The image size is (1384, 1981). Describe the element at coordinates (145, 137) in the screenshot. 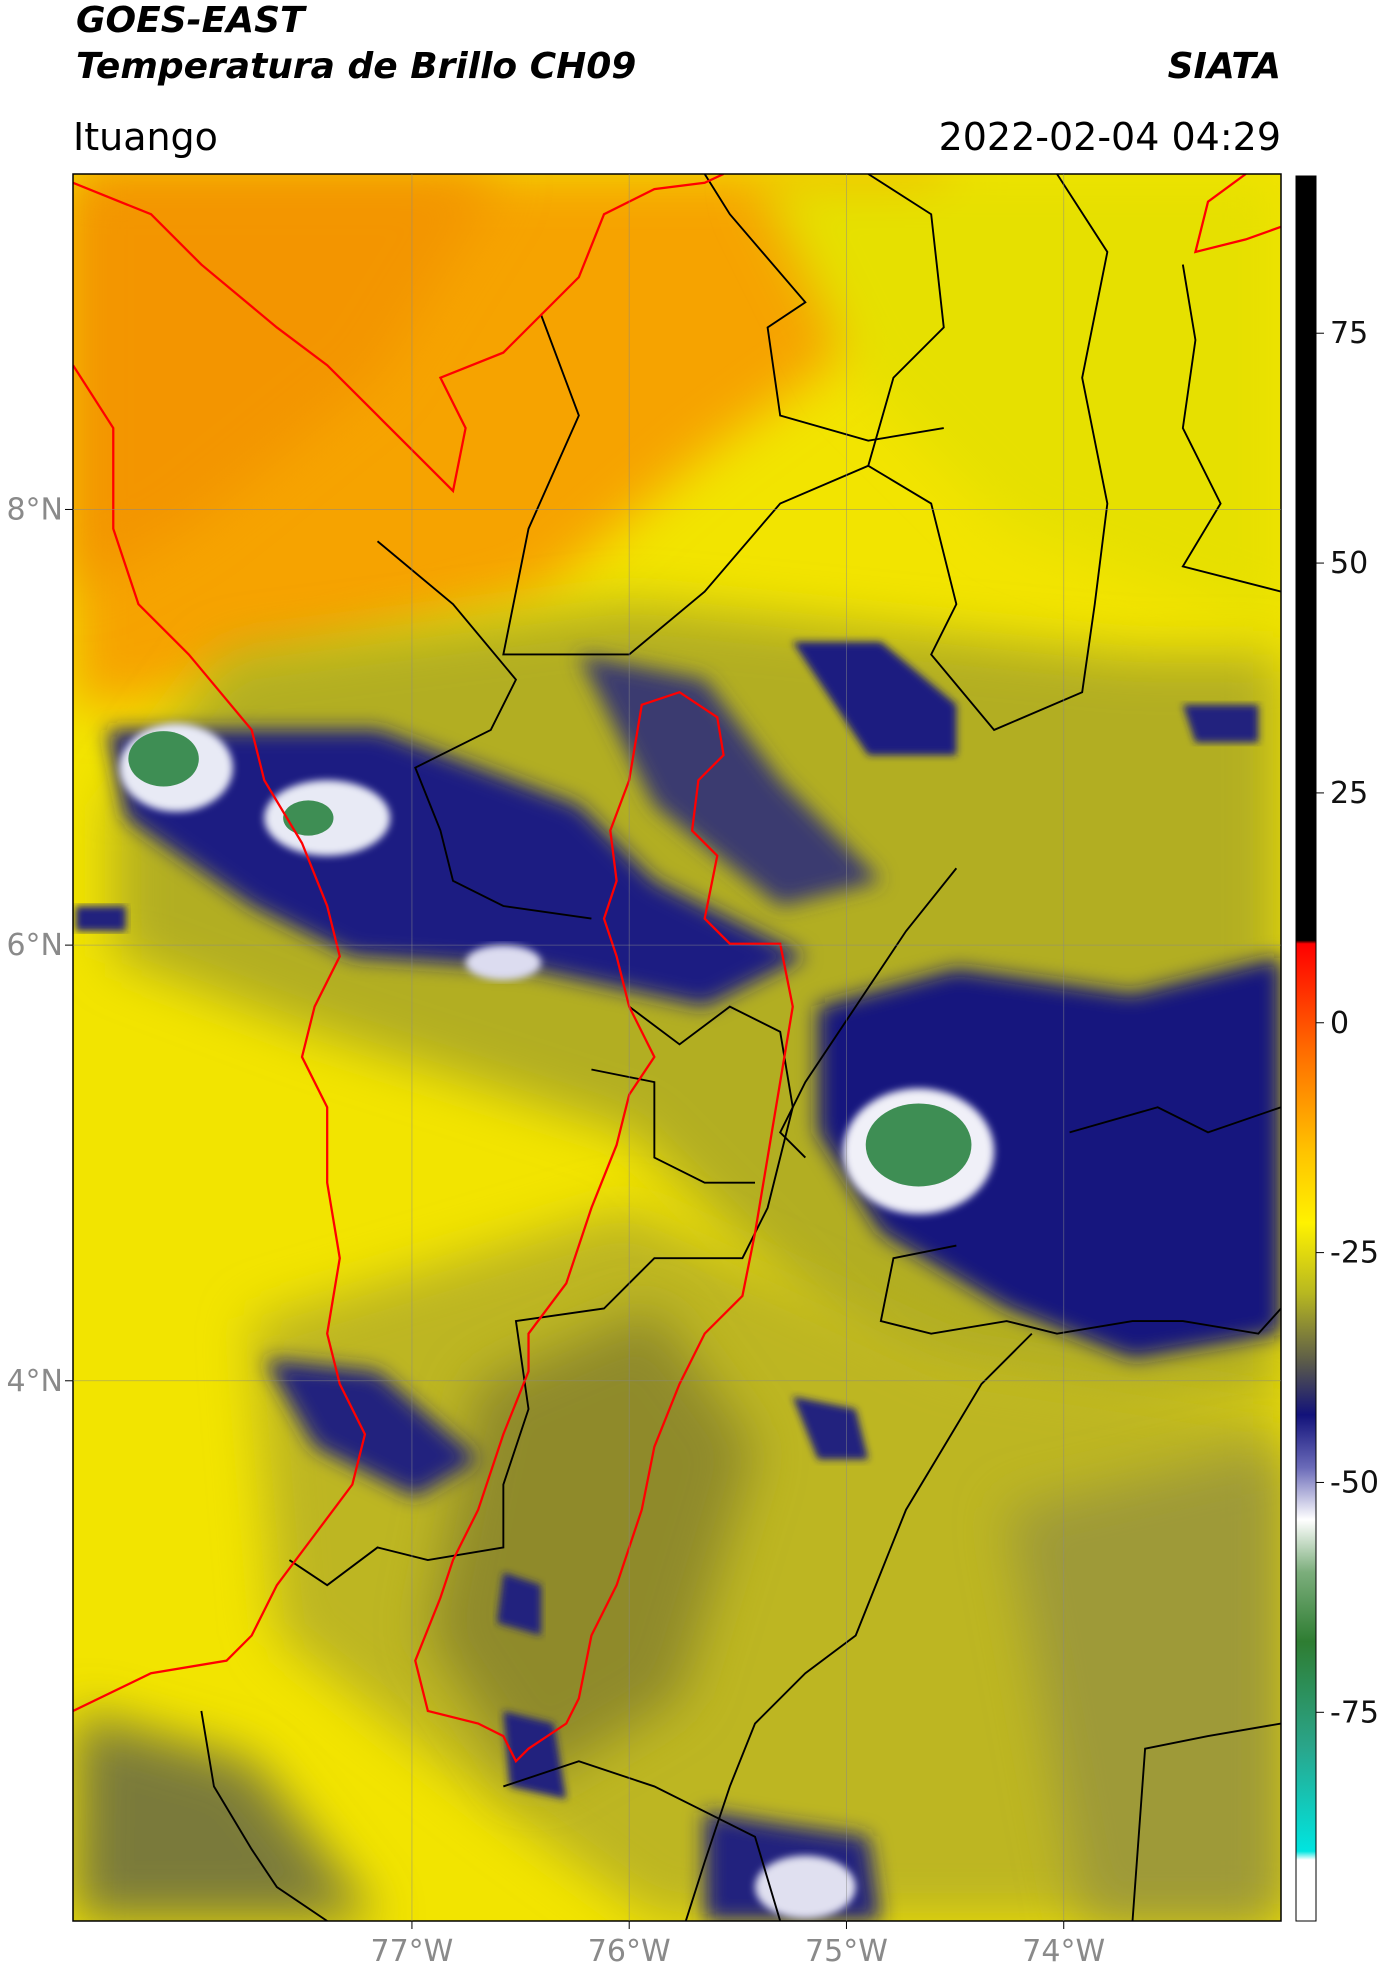

I see `location: Ituango` at that location.